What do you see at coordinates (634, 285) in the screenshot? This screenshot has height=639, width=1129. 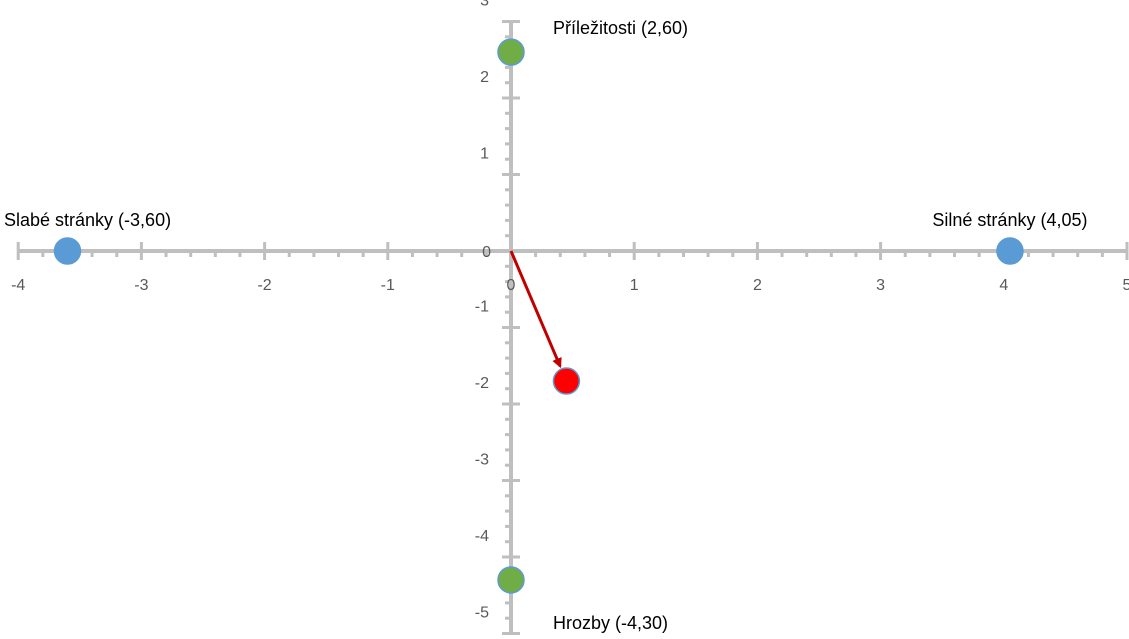 I see `x-tick-label: 1` at bounding box center [634, 285].